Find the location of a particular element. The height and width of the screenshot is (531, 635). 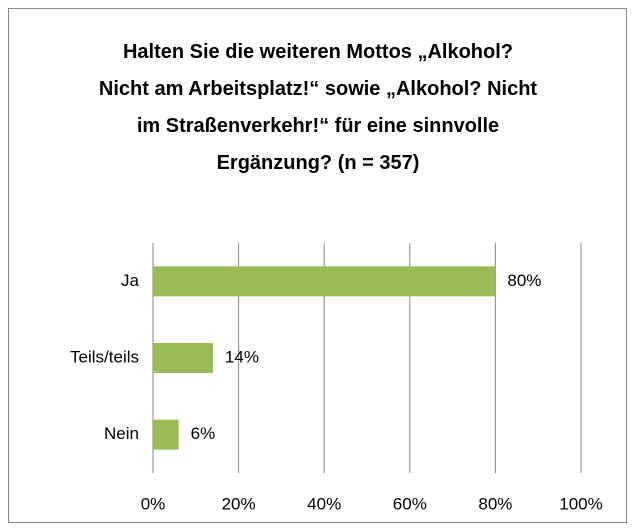

data-label: 6% is located at coordinates (203, 433).